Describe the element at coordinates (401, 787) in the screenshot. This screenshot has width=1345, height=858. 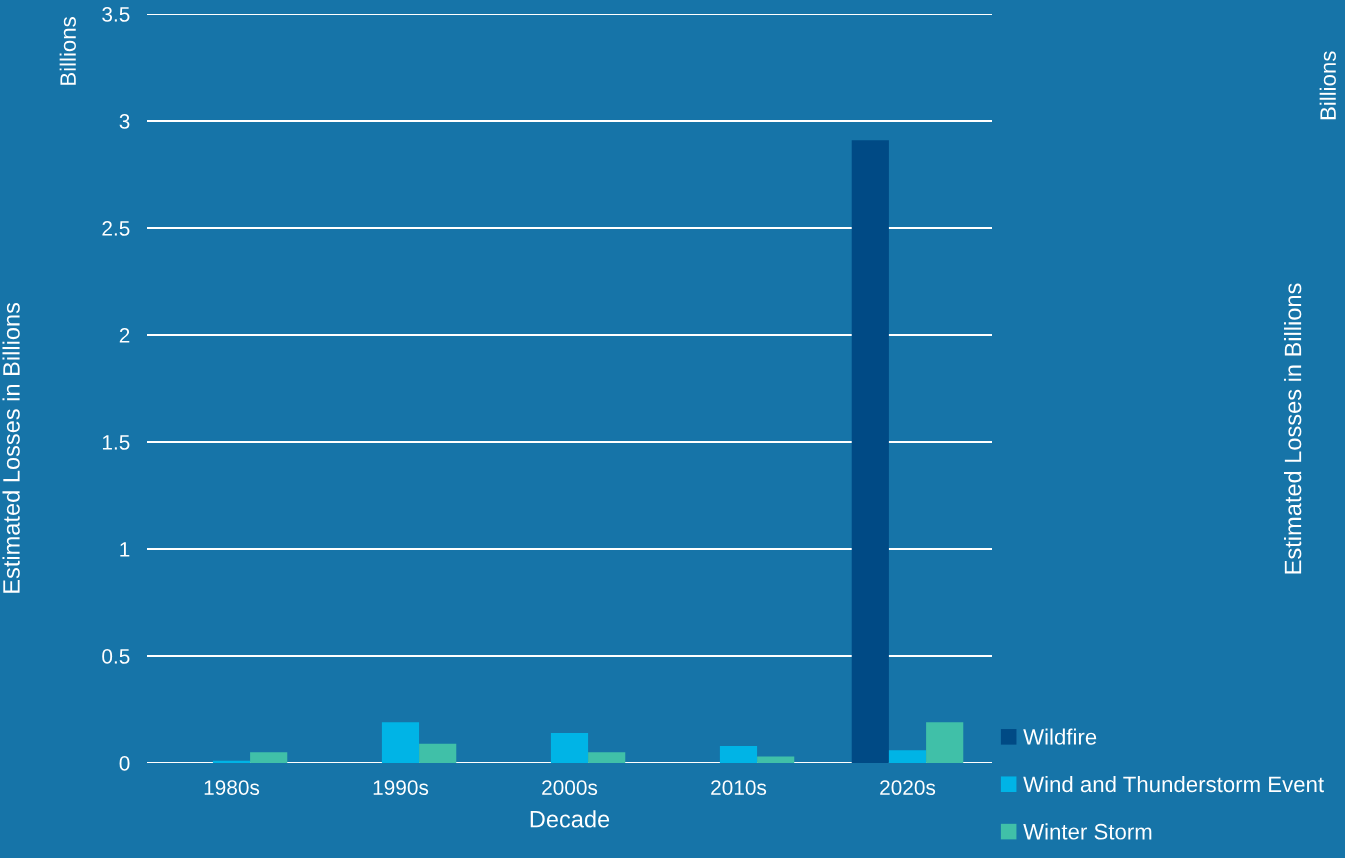
I see `x-tick-label: 1990s` at that location.